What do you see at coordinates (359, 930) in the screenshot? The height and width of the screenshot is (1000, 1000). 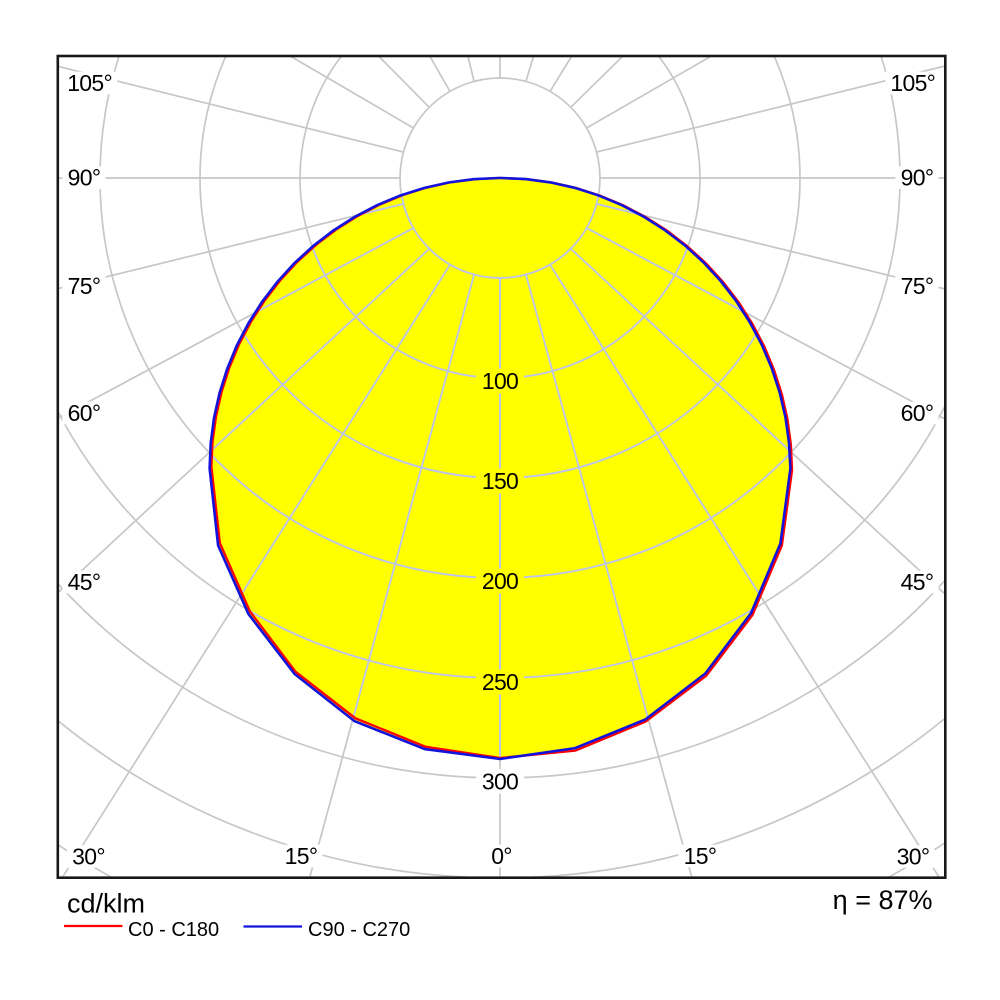 I see `svg-text: C90 - C270` at bounding box center [359, 930].